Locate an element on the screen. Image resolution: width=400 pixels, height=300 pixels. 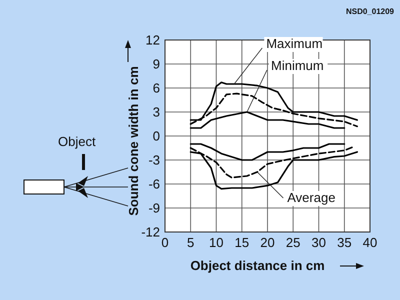
x-axis-title: Object distance in cm is located at coordinates (257, 265).